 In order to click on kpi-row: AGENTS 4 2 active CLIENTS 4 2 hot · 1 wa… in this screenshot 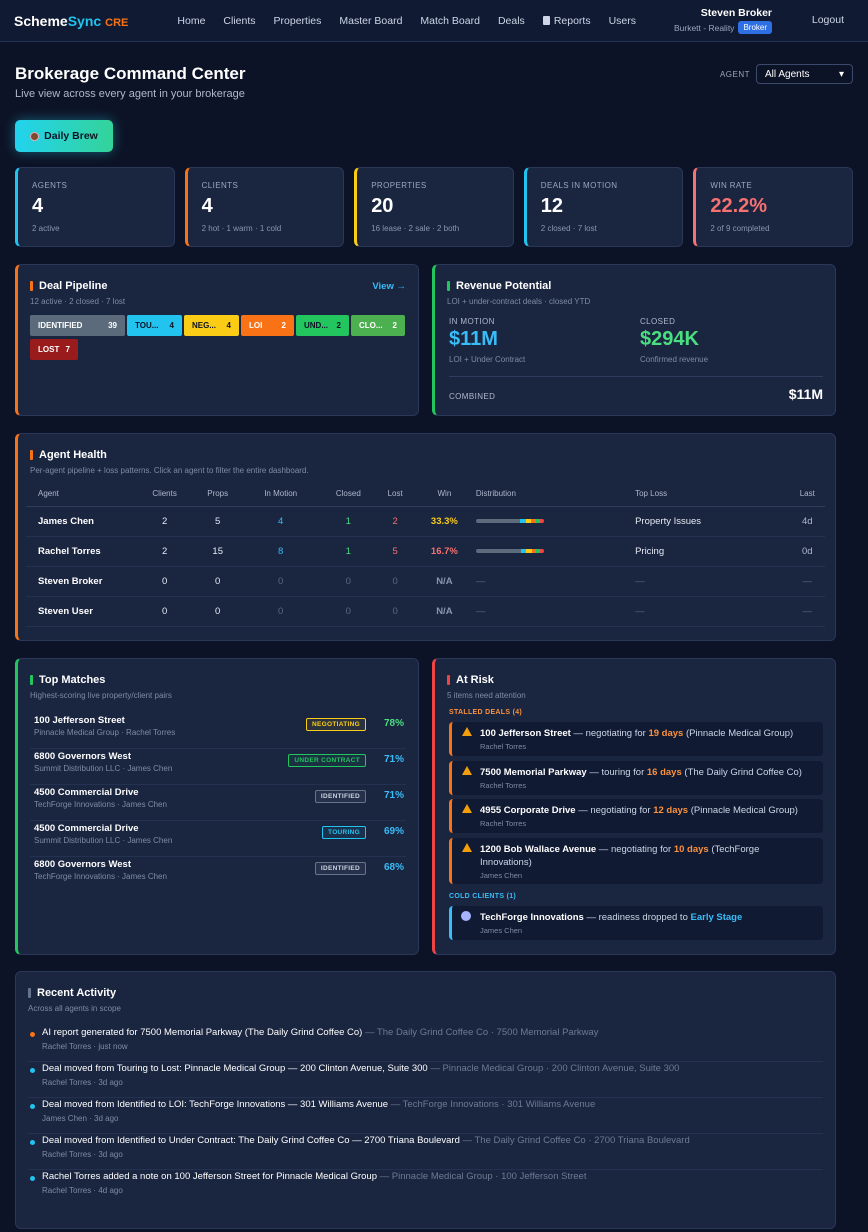, I will do `click(434, 207)`.